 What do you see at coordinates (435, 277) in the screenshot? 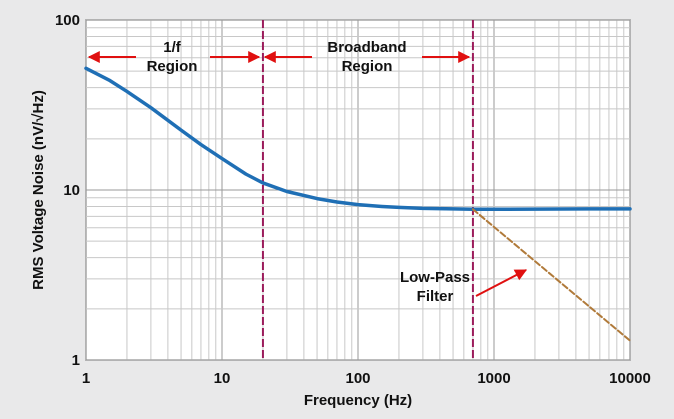
I see `lowpass-label-line1: Low-Pass` at bounding box center [435, 277].